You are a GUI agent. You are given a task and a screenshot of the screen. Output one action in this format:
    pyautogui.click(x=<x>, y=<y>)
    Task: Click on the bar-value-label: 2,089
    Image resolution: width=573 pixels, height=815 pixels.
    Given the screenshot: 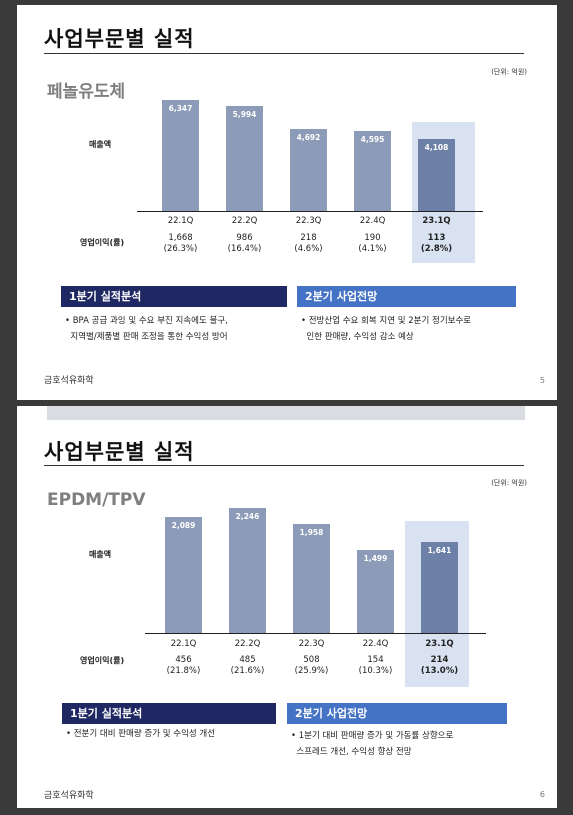 What is the action you would take?
    pyautogui.click(x=183, y=525)
    